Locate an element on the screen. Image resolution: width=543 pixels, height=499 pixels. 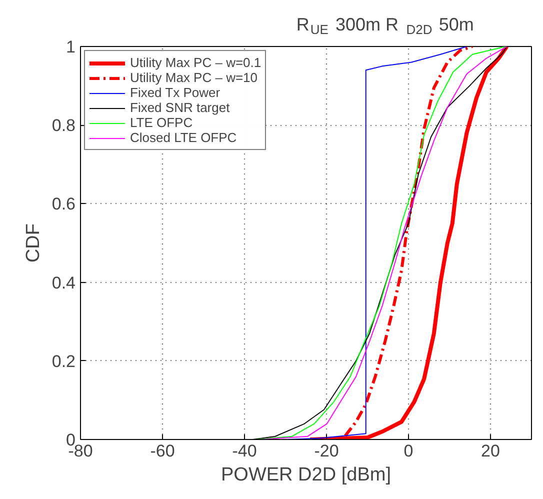
legend-label: Fixed SNR target is located at coordinates (180, 107).